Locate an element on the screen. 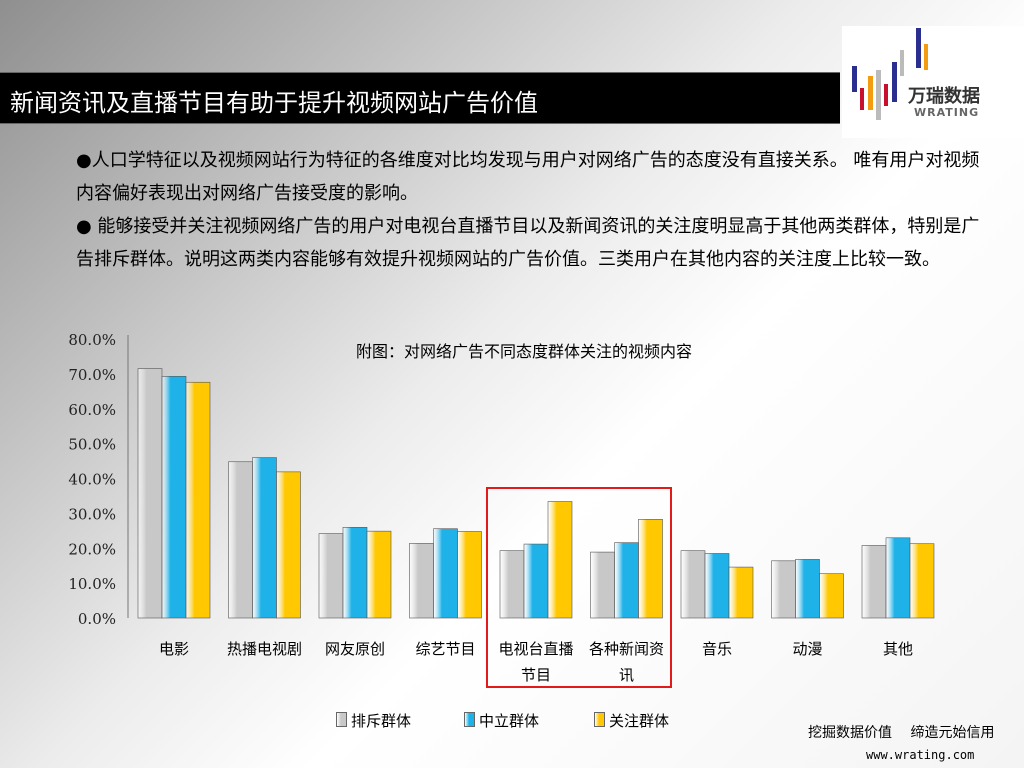  x-tick-label: 音乐 is located at coordinates (717, 649).